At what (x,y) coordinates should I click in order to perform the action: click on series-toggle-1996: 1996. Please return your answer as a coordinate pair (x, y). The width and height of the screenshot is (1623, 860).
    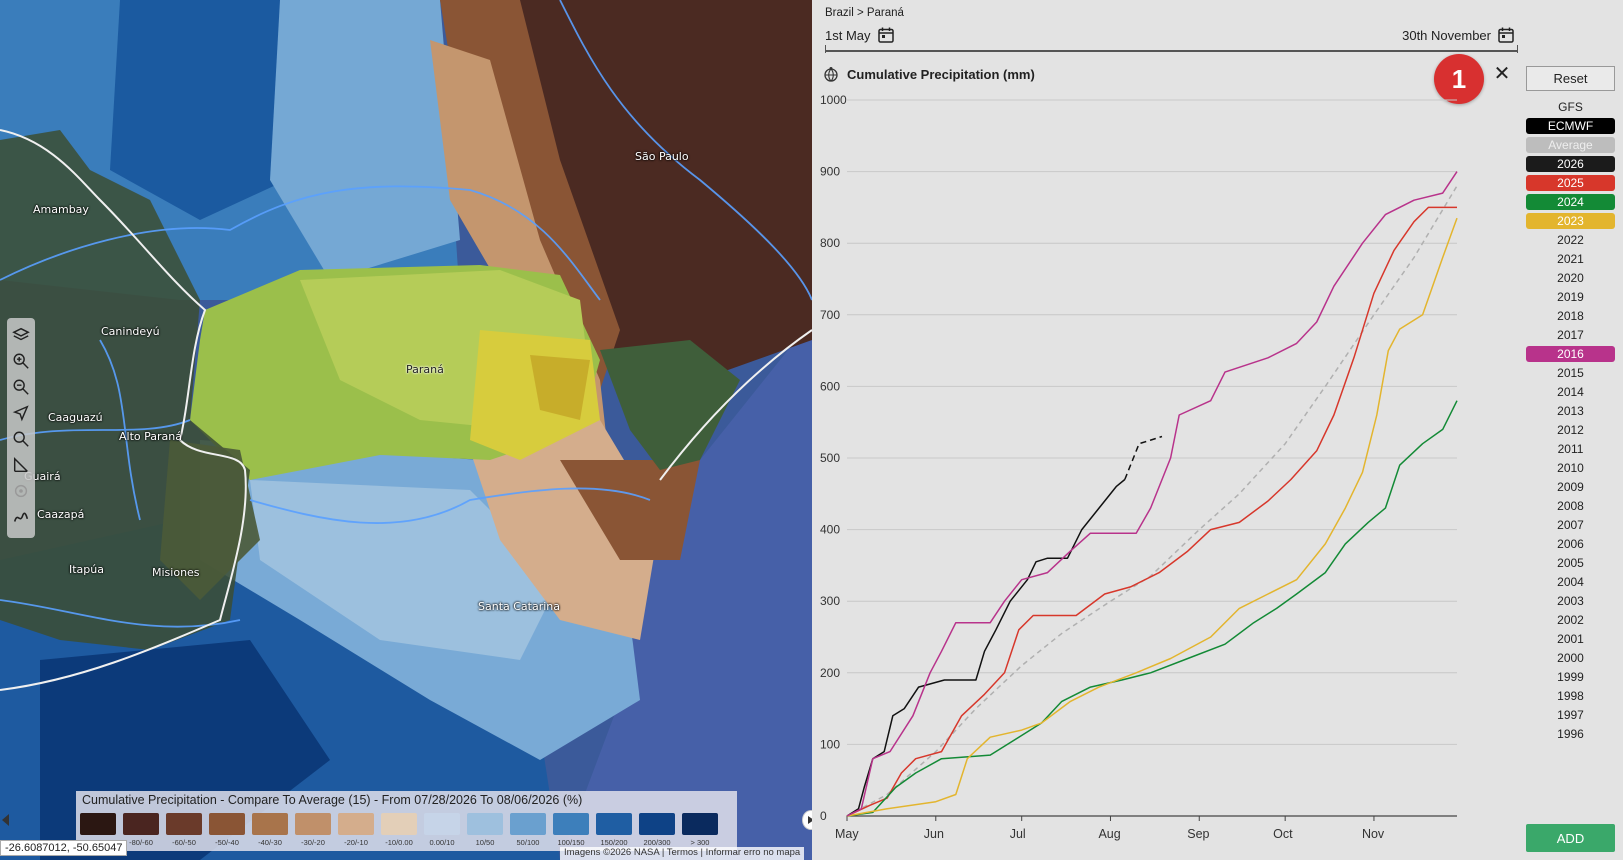
    Looking at the image, I should click on (1570, 734).